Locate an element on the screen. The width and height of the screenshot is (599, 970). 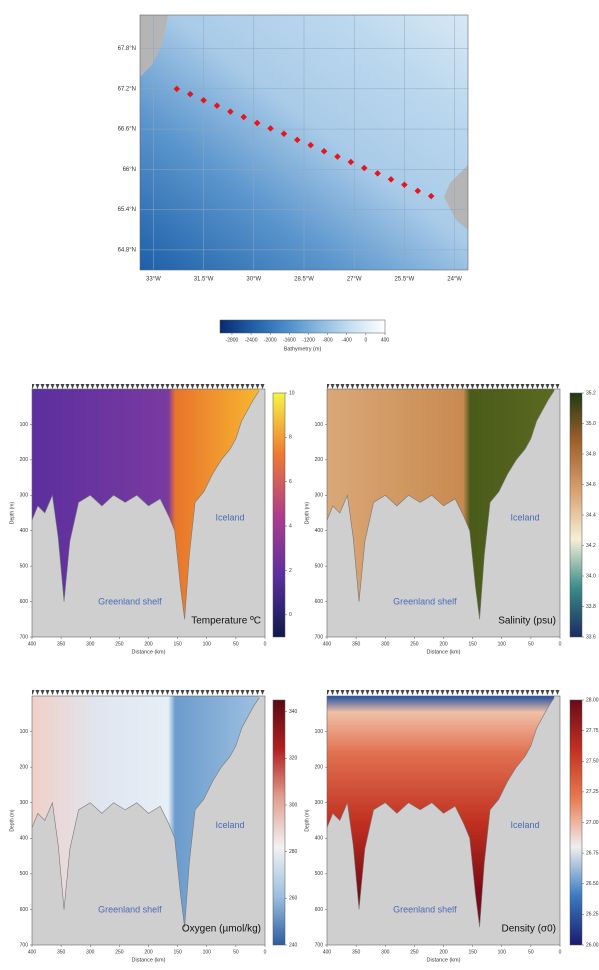
x-tick-label: 31.5°W is located at coordinates (204, 280).